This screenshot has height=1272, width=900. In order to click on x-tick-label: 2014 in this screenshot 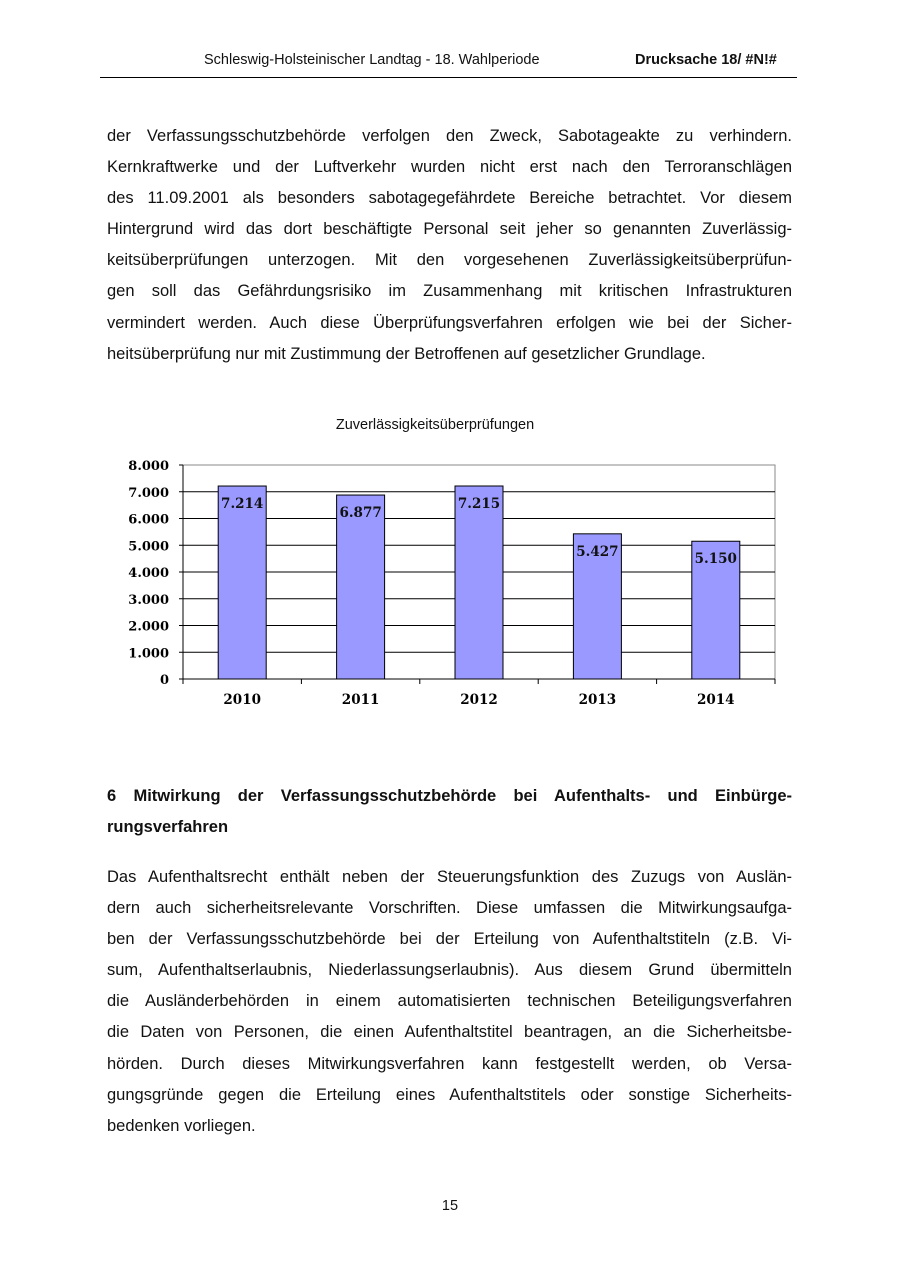, I will do `click(716, 700)`.